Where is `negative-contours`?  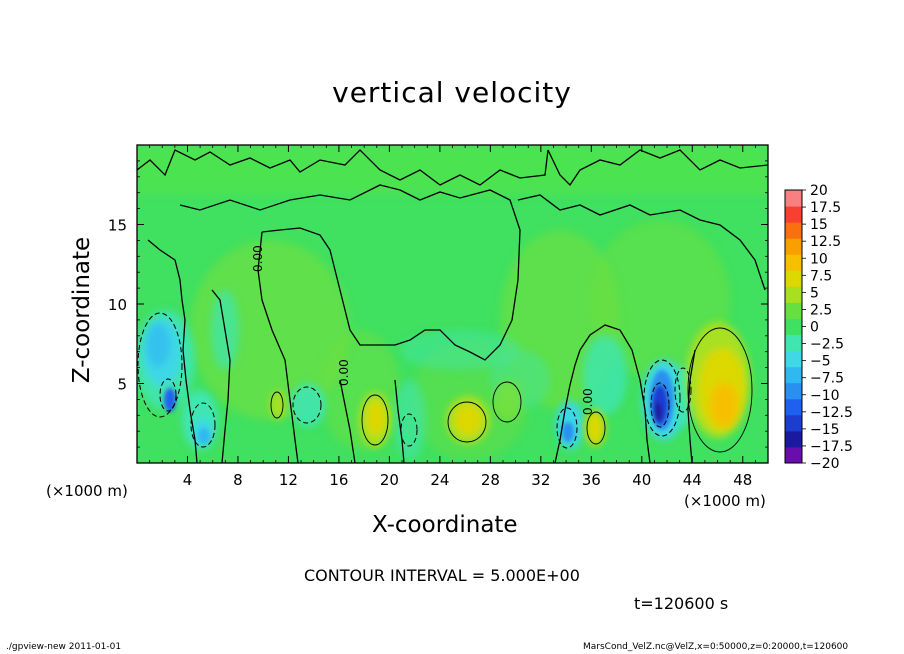 negative-contours is located at coordinates (414, 380).